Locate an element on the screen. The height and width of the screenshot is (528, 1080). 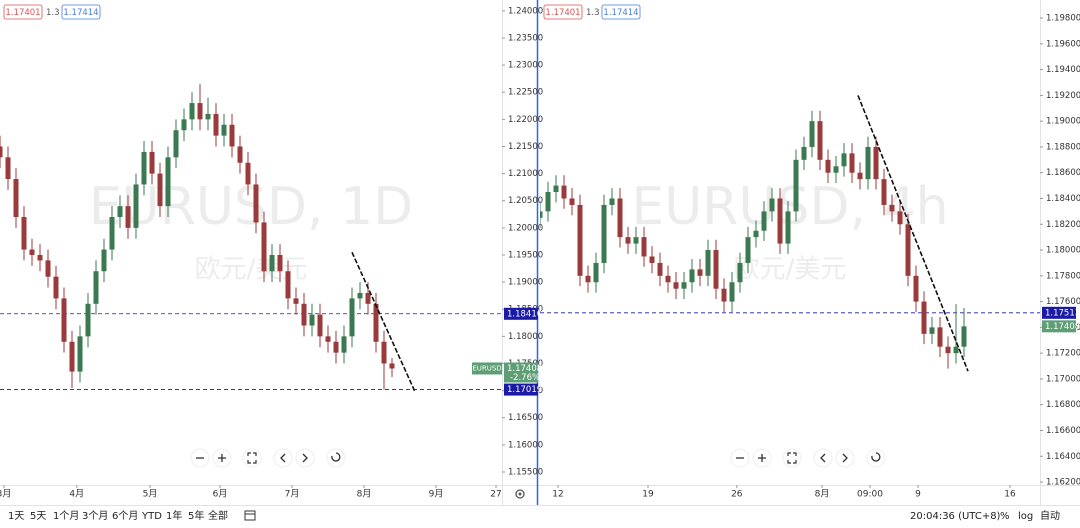
scroll-right-icon is located at coordinates (305, 458).